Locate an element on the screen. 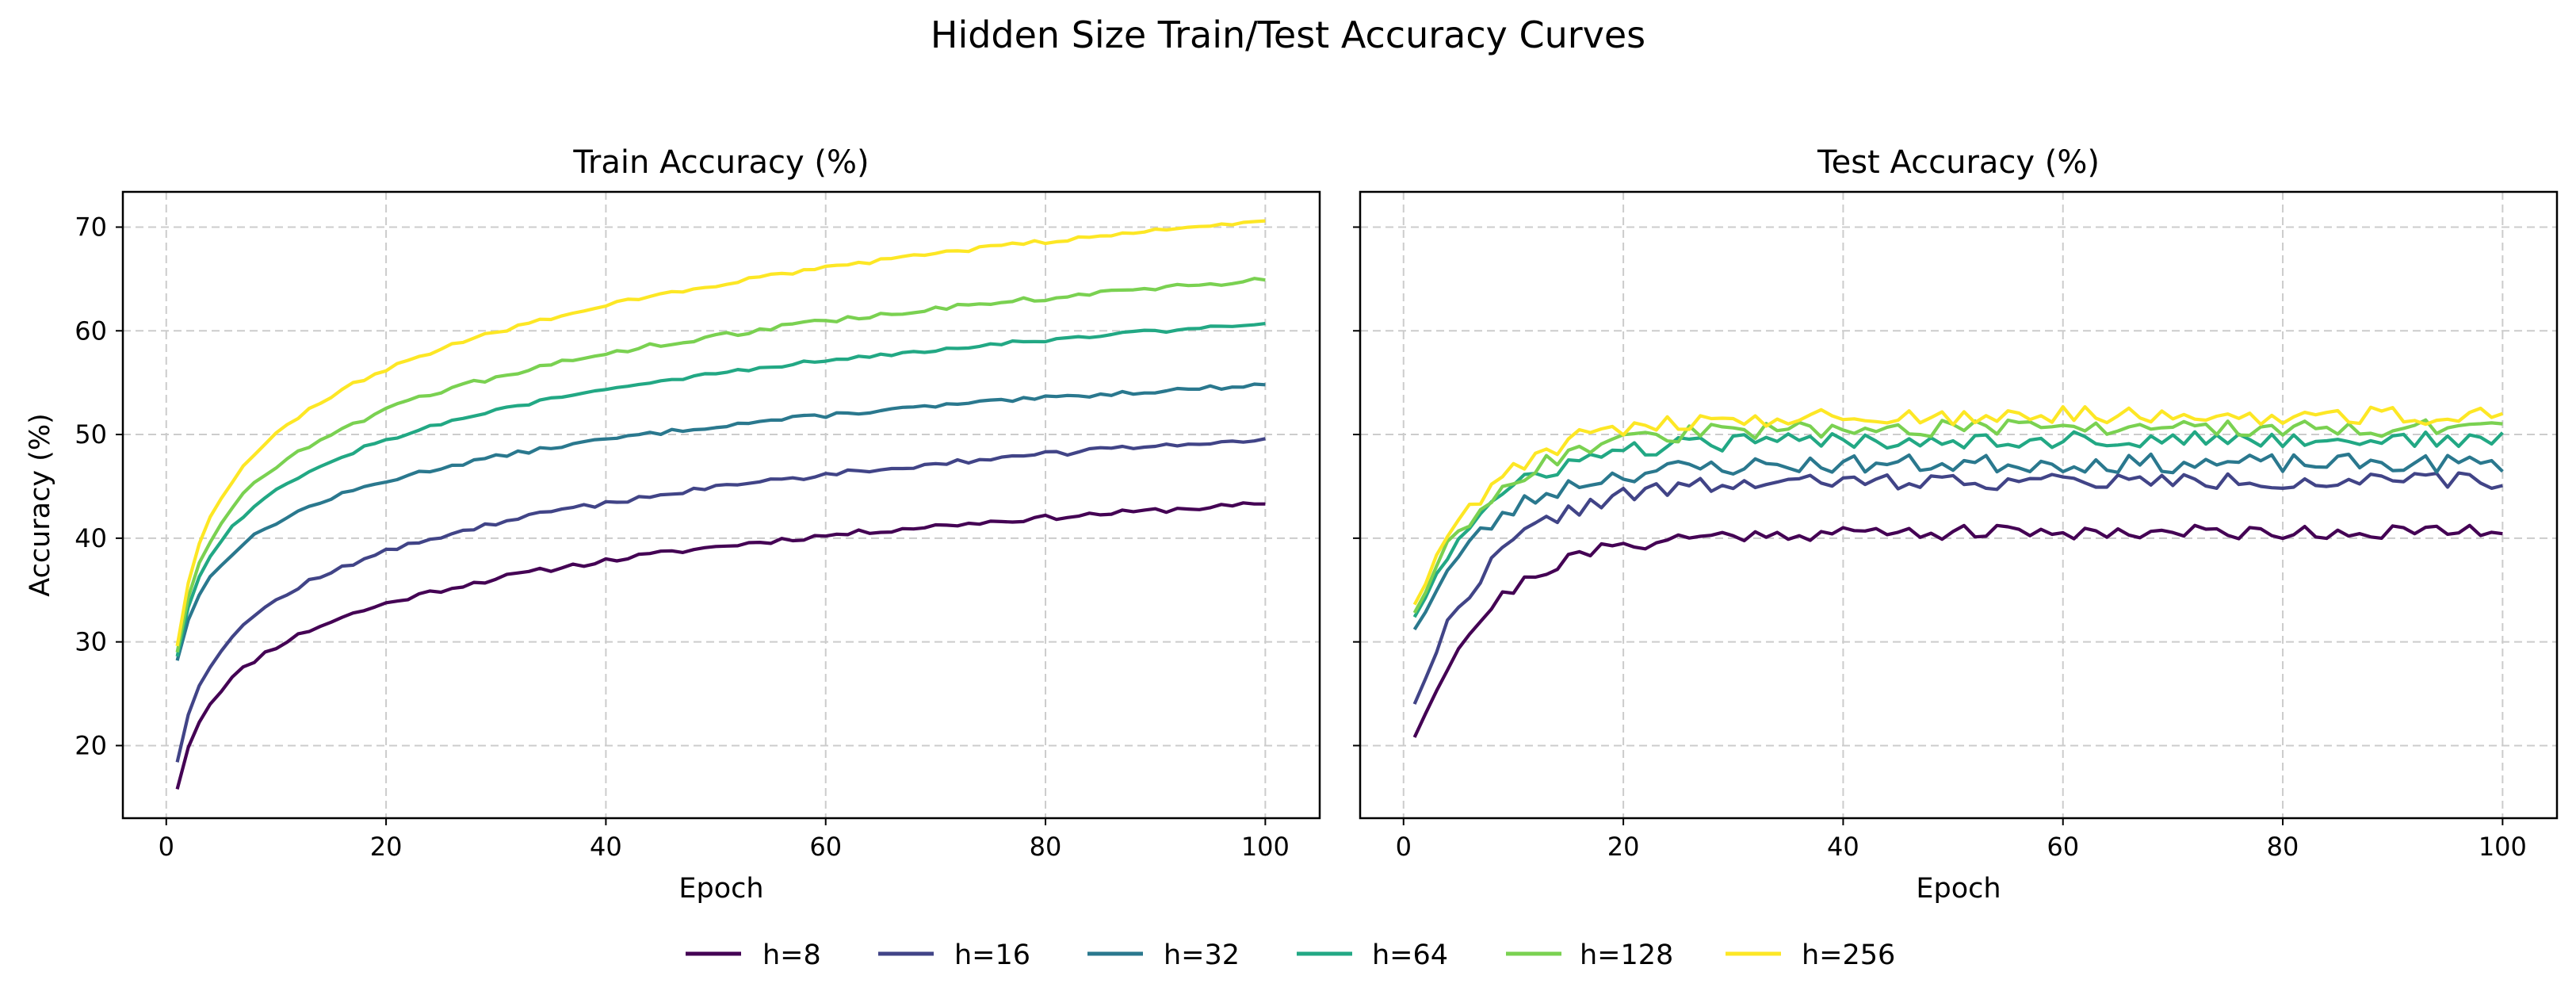 The image size is (2576, 991). legend-item-h128: h=128 is located at coordinates (1589, 955).